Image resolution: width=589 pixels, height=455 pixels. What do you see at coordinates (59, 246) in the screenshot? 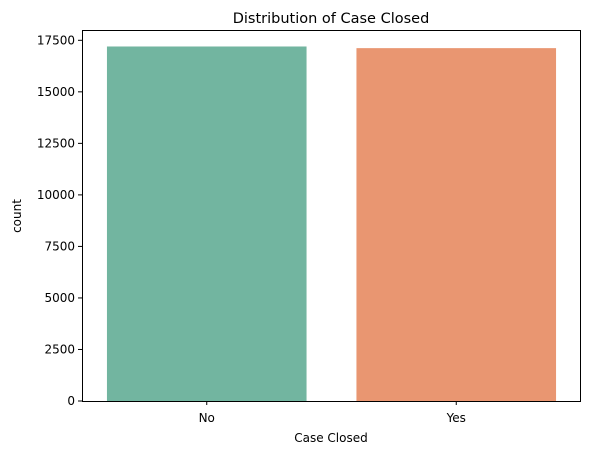
I see `y-tick-label: 7500` at bounding box center [59, 246].